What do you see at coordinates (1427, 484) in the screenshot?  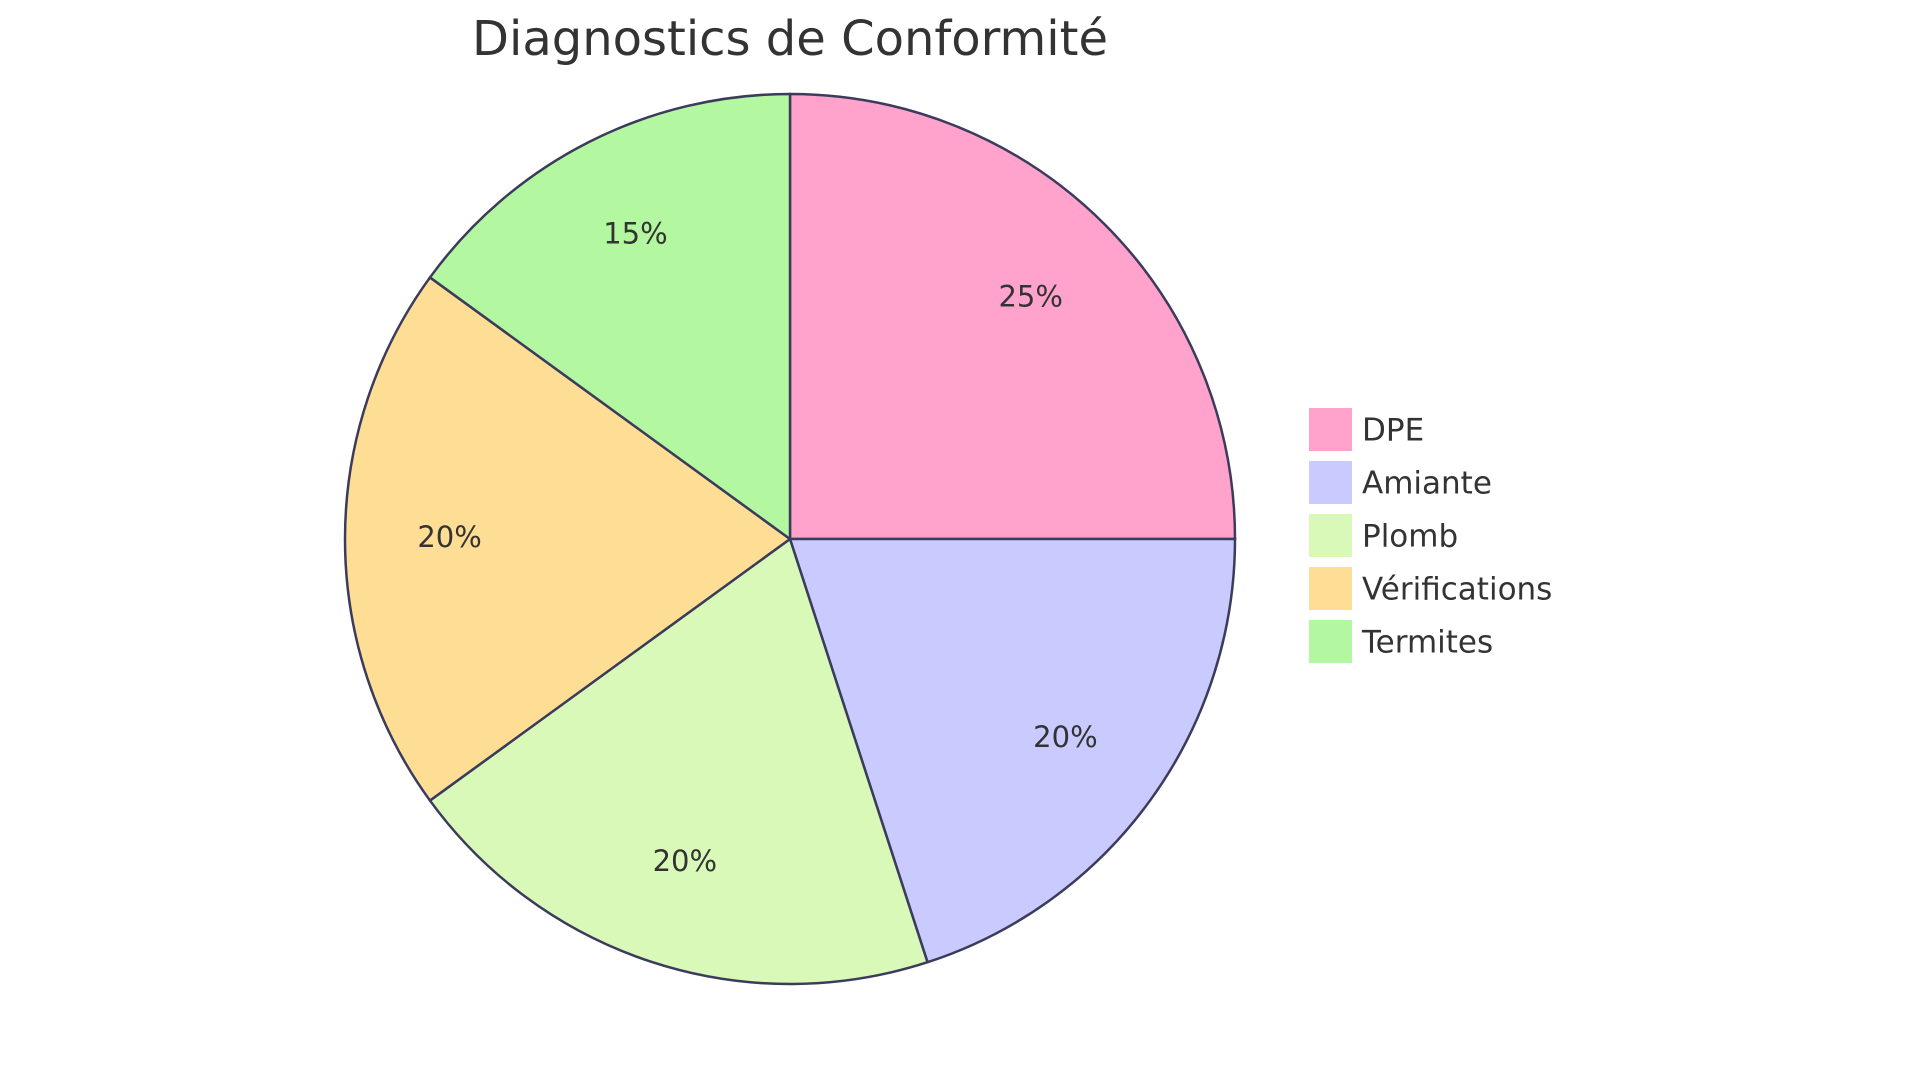 I see `legend-label: Amiante` at bounding box center [1427, 484].